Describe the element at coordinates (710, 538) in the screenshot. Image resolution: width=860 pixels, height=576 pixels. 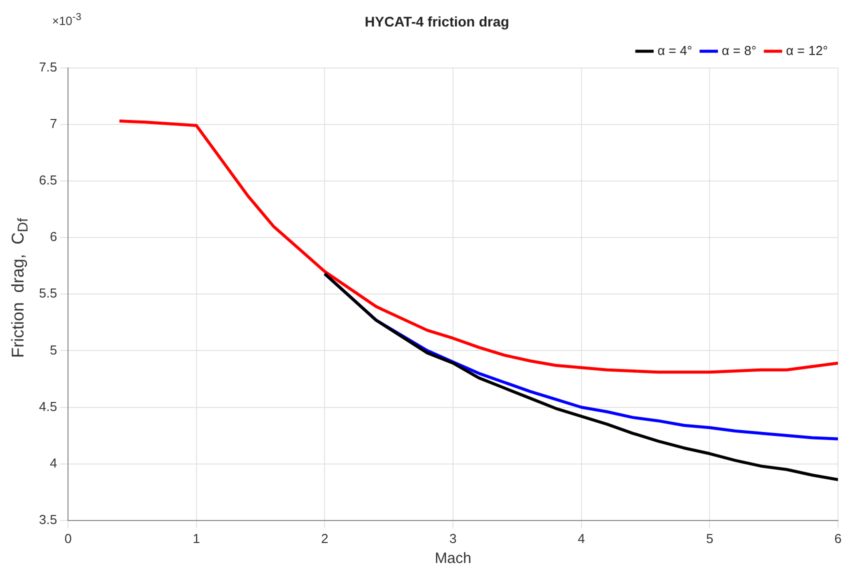
I see `x-tick-label: 5` at that location.